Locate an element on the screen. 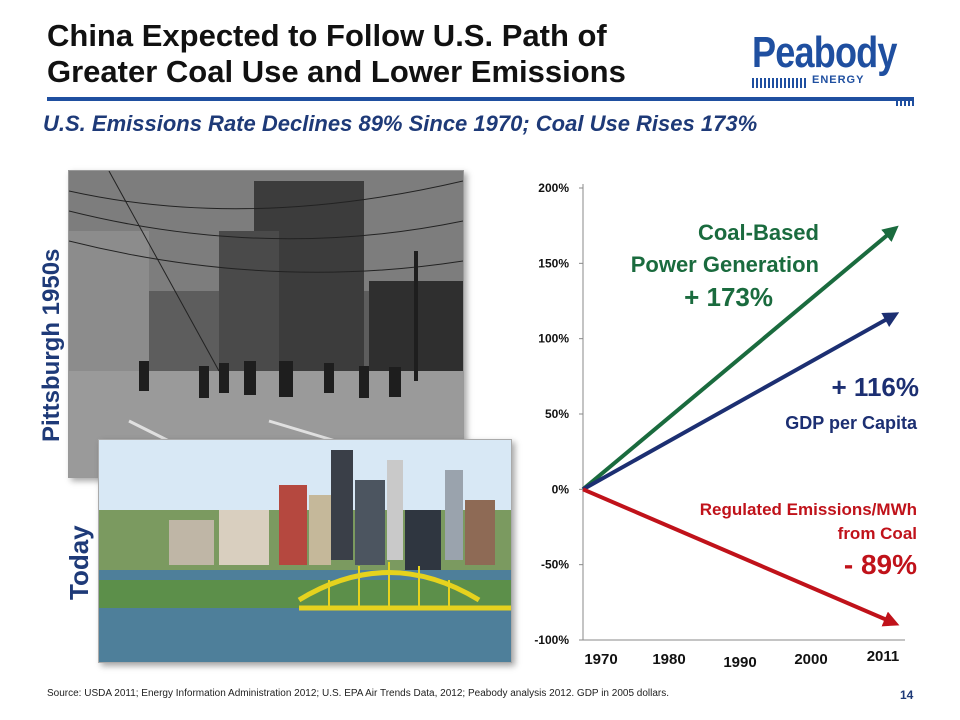 Image resolution: width=960 pixels, height=720 pixels. coal-series-label: Power Generation is located at coordinates (725, 264).